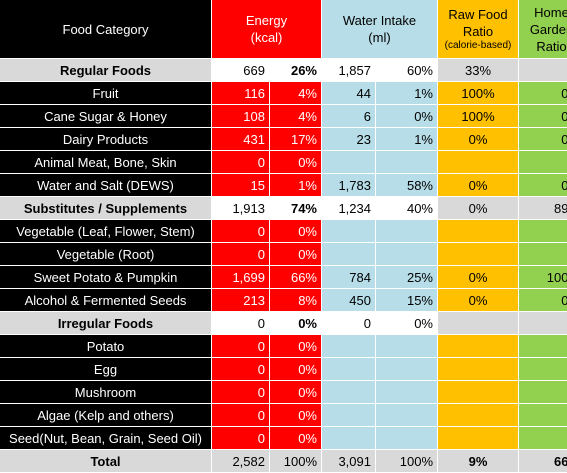  I want to click on row-label: Egg, so click(106, 369).